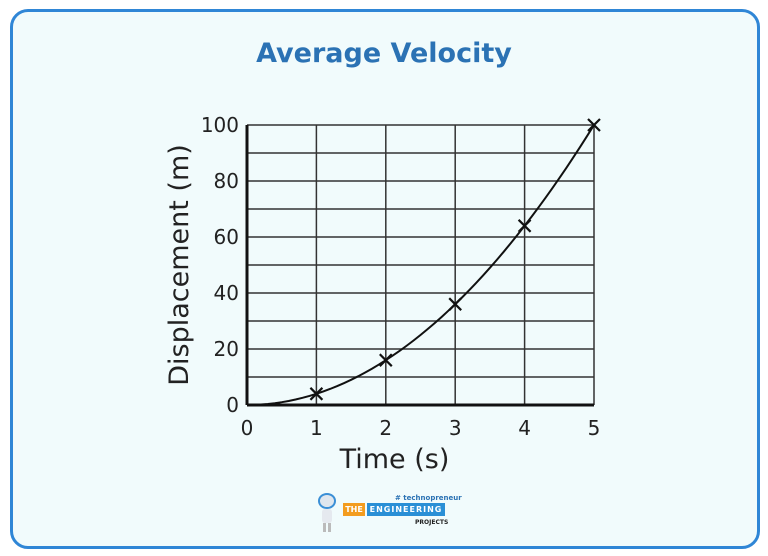  I want to click on y-tick-label: 40, so click(226, 293).